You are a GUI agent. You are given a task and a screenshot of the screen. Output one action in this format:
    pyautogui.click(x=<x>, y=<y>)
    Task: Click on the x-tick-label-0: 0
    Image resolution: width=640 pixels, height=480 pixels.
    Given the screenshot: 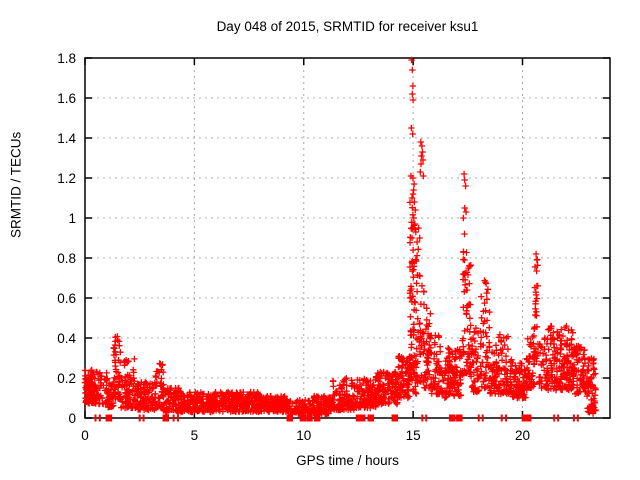 What is the action you would take?
    pyautogui.click(x=85, y=435)
    